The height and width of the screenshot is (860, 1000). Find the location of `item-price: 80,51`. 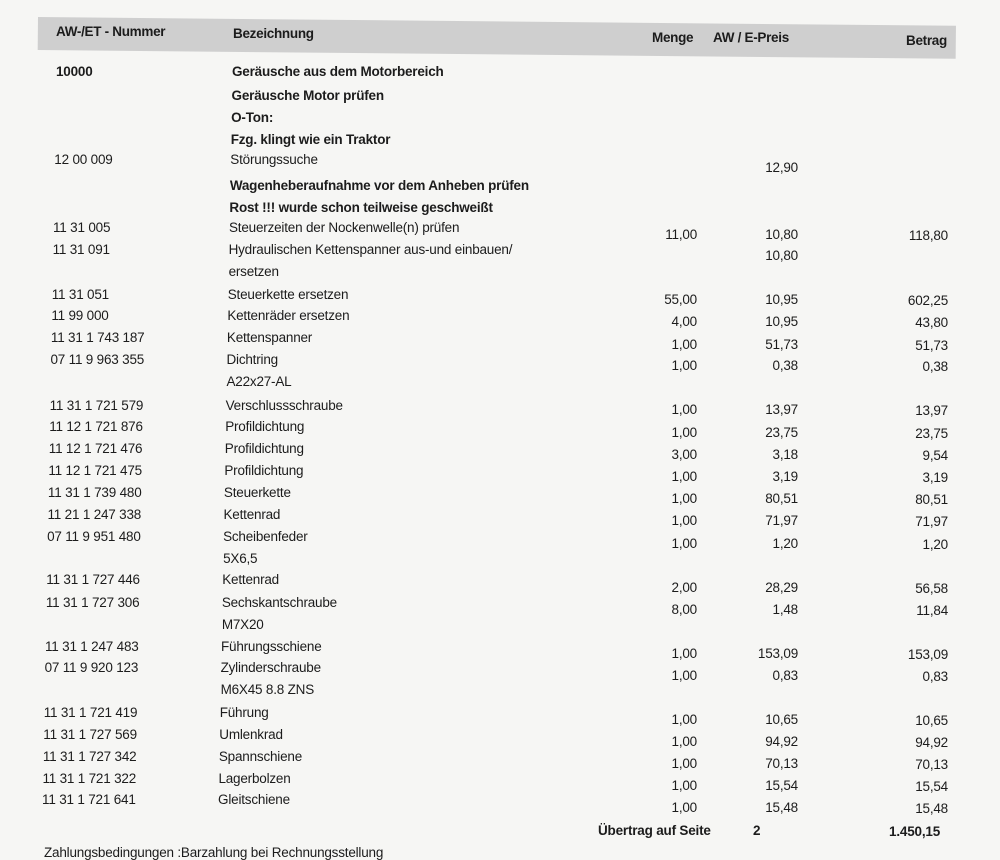

item-price: 80,51 is located at coordinates (781, 498).